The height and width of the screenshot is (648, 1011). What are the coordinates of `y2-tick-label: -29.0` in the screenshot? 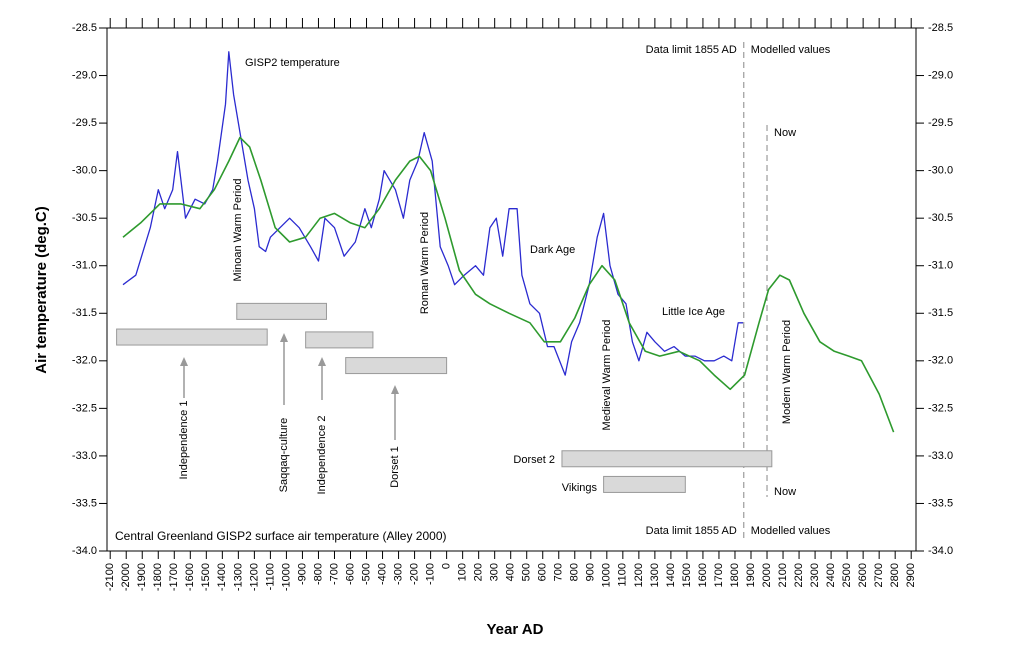 It's located at (940, 75).